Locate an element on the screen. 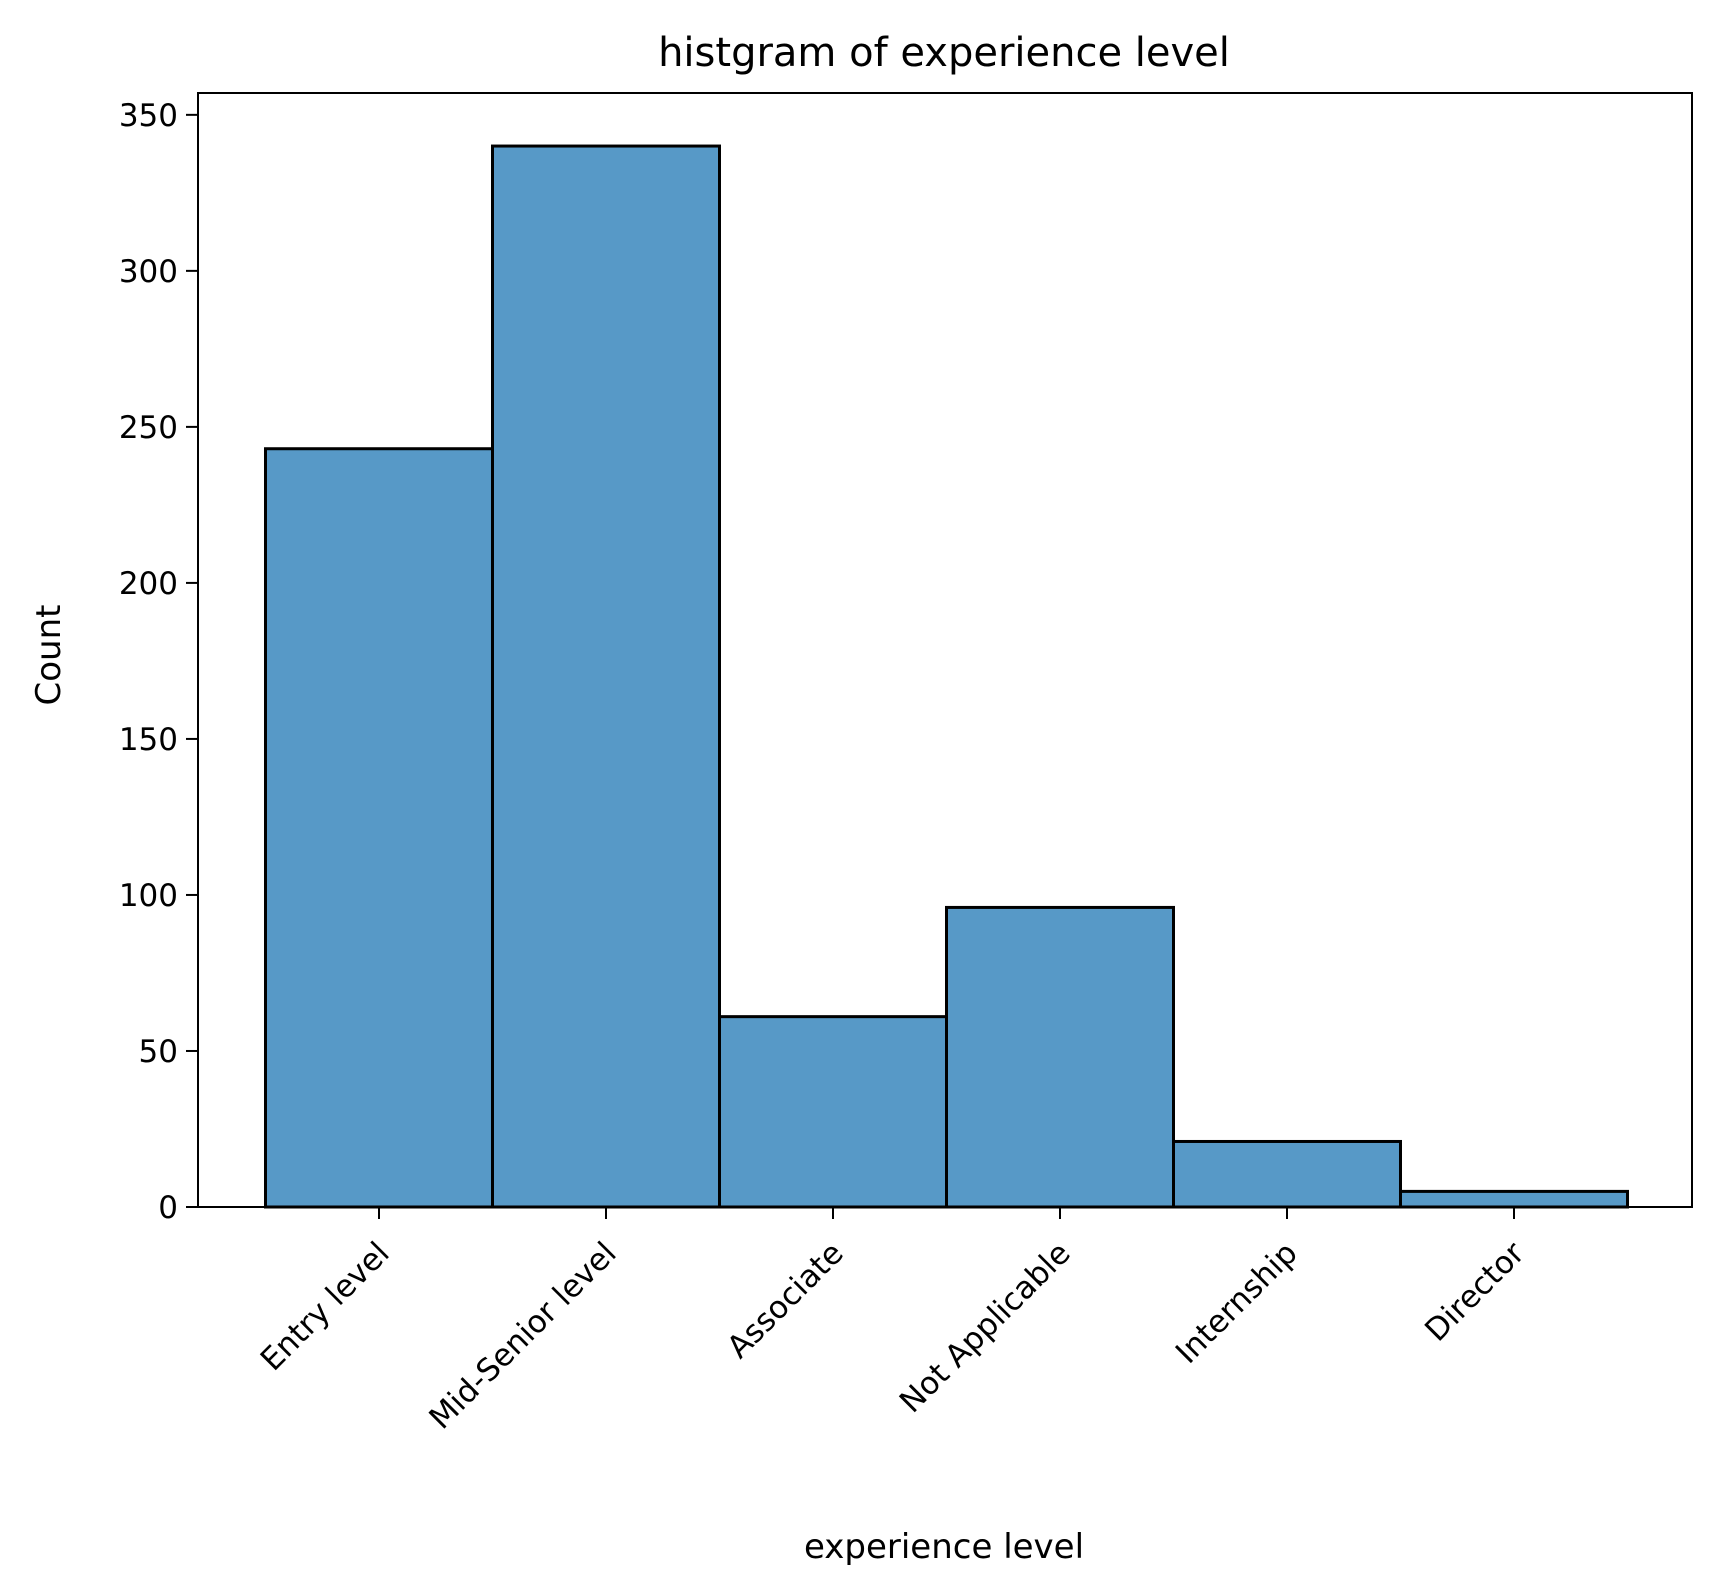 The image size is (1713, 1581). bar-mid-senior-level is located at coordinates (606, 676).